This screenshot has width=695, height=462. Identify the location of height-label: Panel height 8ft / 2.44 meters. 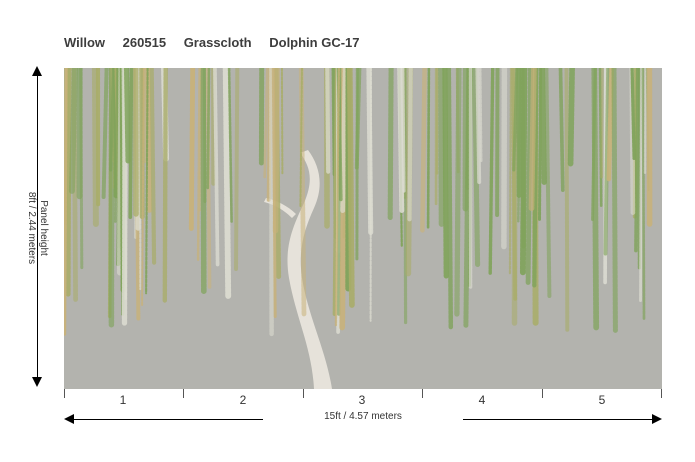
(37, 228).